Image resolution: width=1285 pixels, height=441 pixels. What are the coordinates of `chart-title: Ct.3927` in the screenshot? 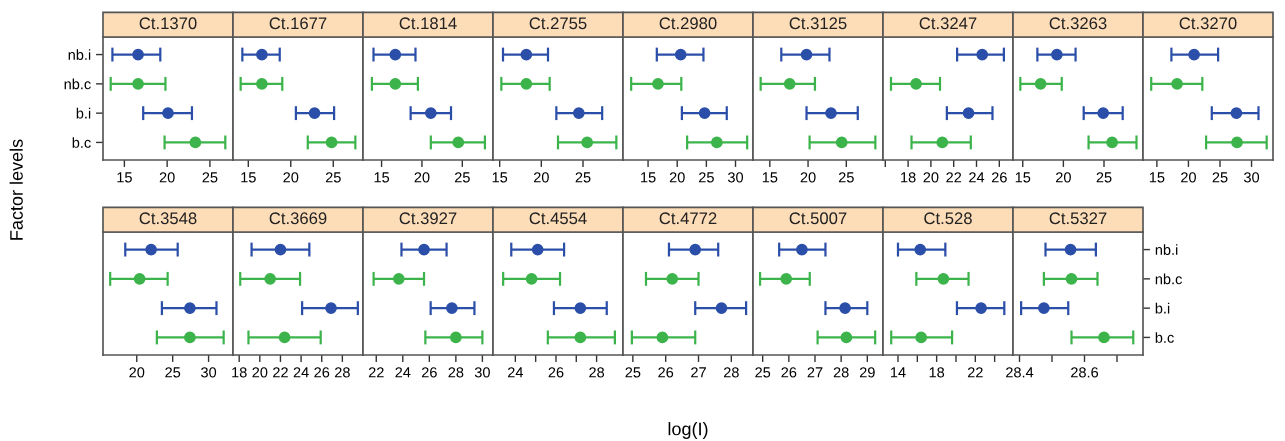 It's located at (428, 218).